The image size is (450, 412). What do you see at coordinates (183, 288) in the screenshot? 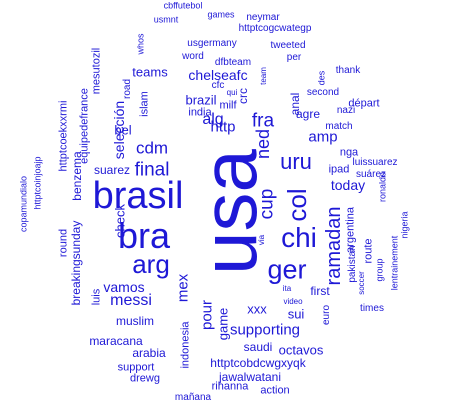
I see `cloud-word: mex` at bounding box center [183, 288].